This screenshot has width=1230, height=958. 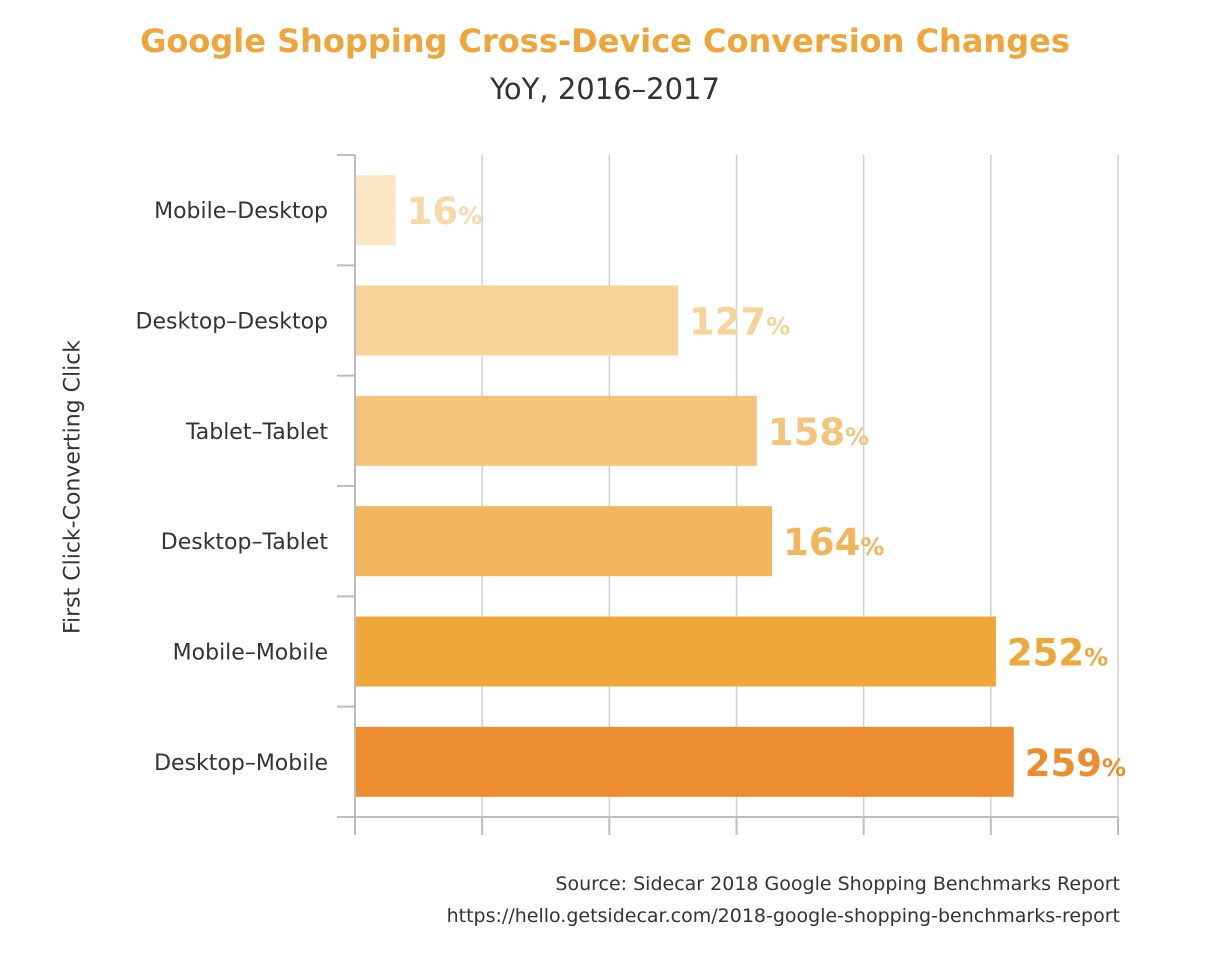 What do you see at coordinates (250, 653) in the screenshot?
I see `category-label: Mobile–Mobile` at bounding box center [250, 653].